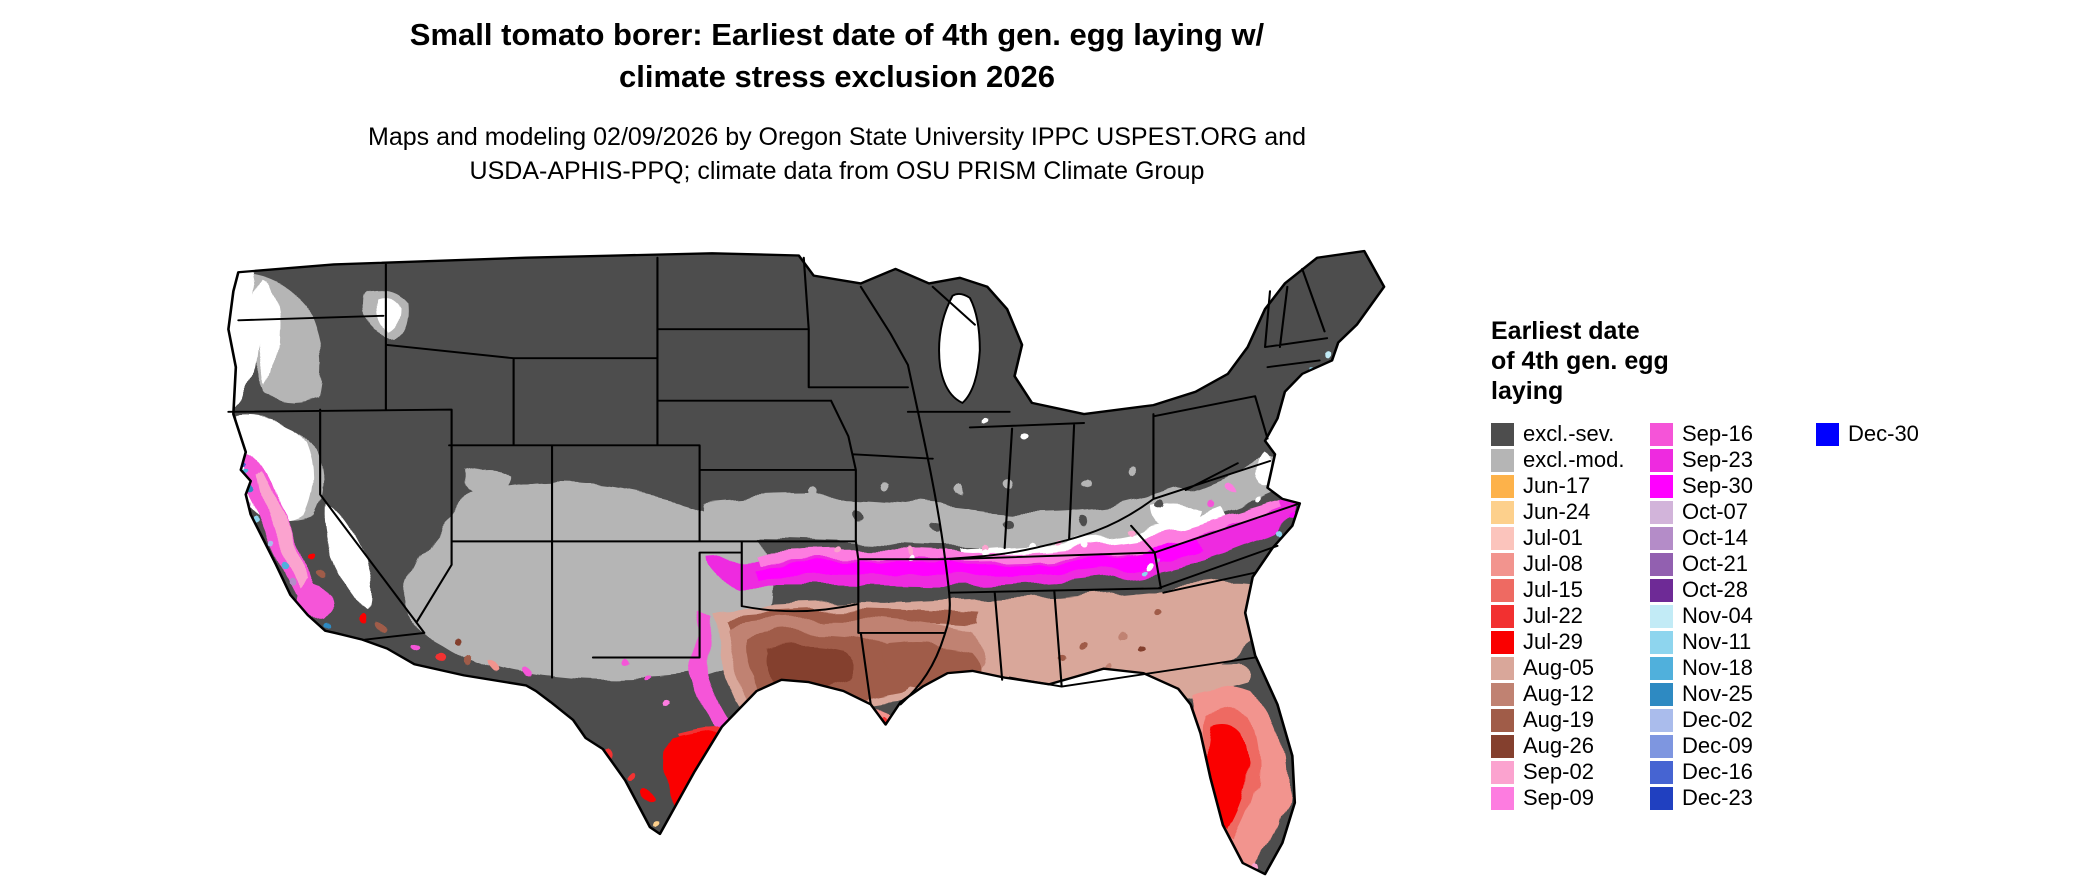 Image resolution: width=2100 pixels, height=892 pixels. Describe the element at coordinates (1733, 720) in the screenshot. I see `legend-row: Dec-02` at that location.